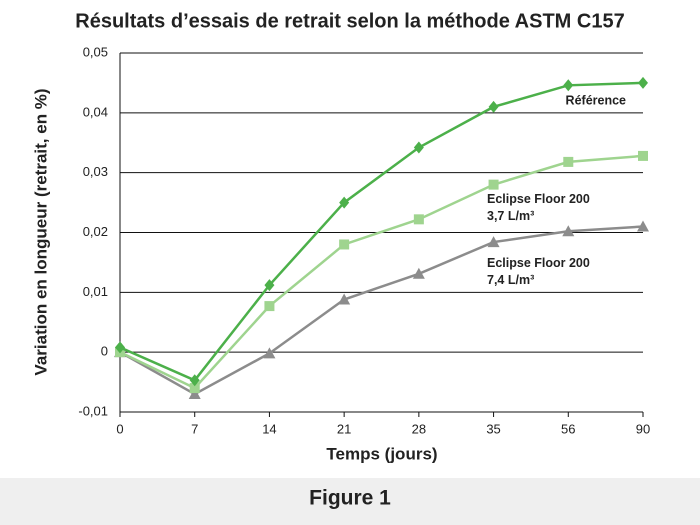 The image size is (700, 525). What do you see at coordinates (95, 51) in the screenshot?
I see `y-tick-label: 0,05` at bounding box center [95, 51].